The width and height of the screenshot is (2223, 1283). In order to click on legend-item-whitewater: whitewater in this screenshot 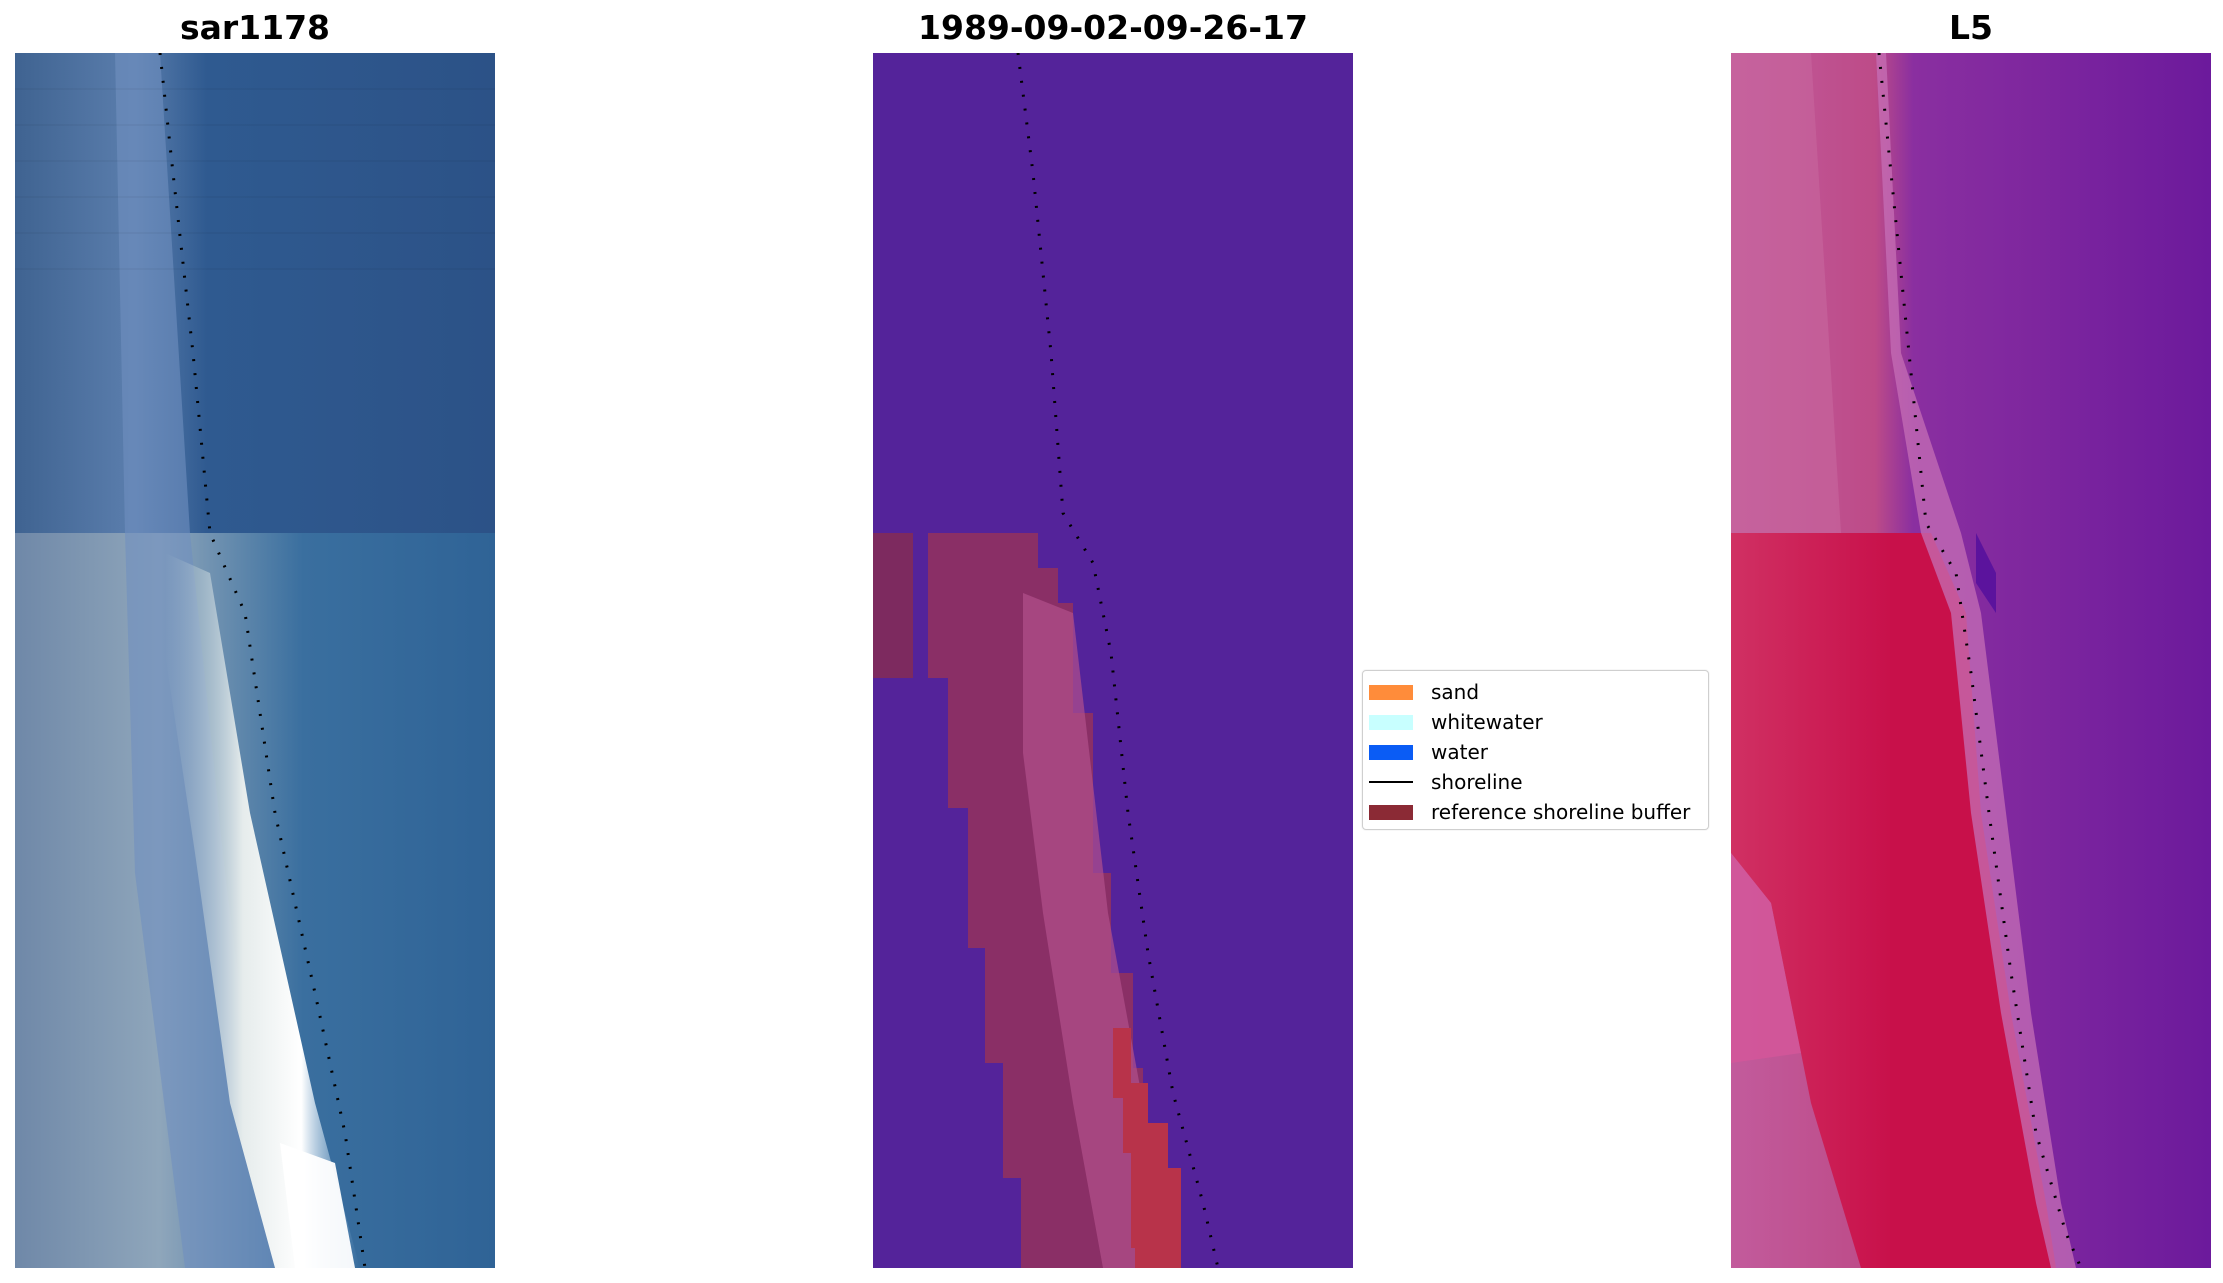, I will do `click(1456, 722)`.